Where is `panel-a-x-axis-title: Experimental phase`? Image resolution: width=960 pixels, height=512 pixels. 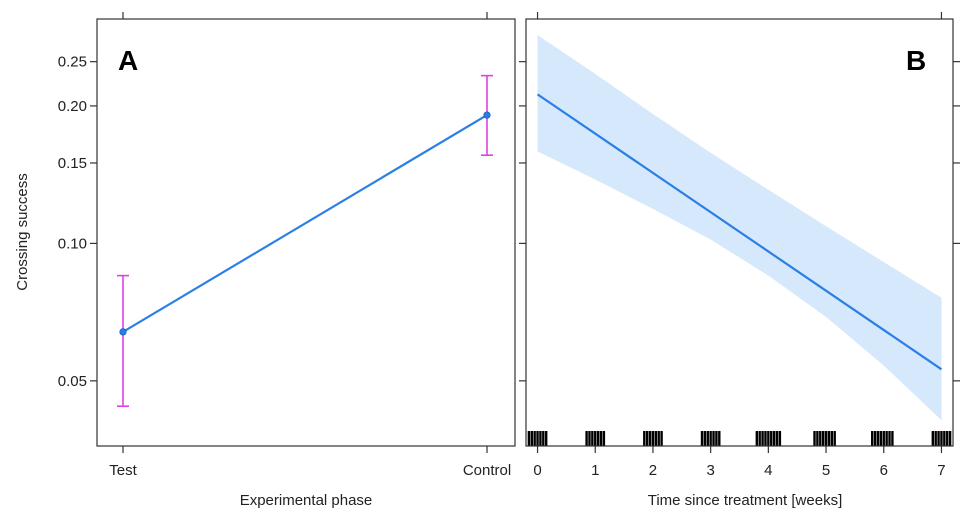
panel-a-x-axis-title: Experimental phase is located at coordinates (306, 500).